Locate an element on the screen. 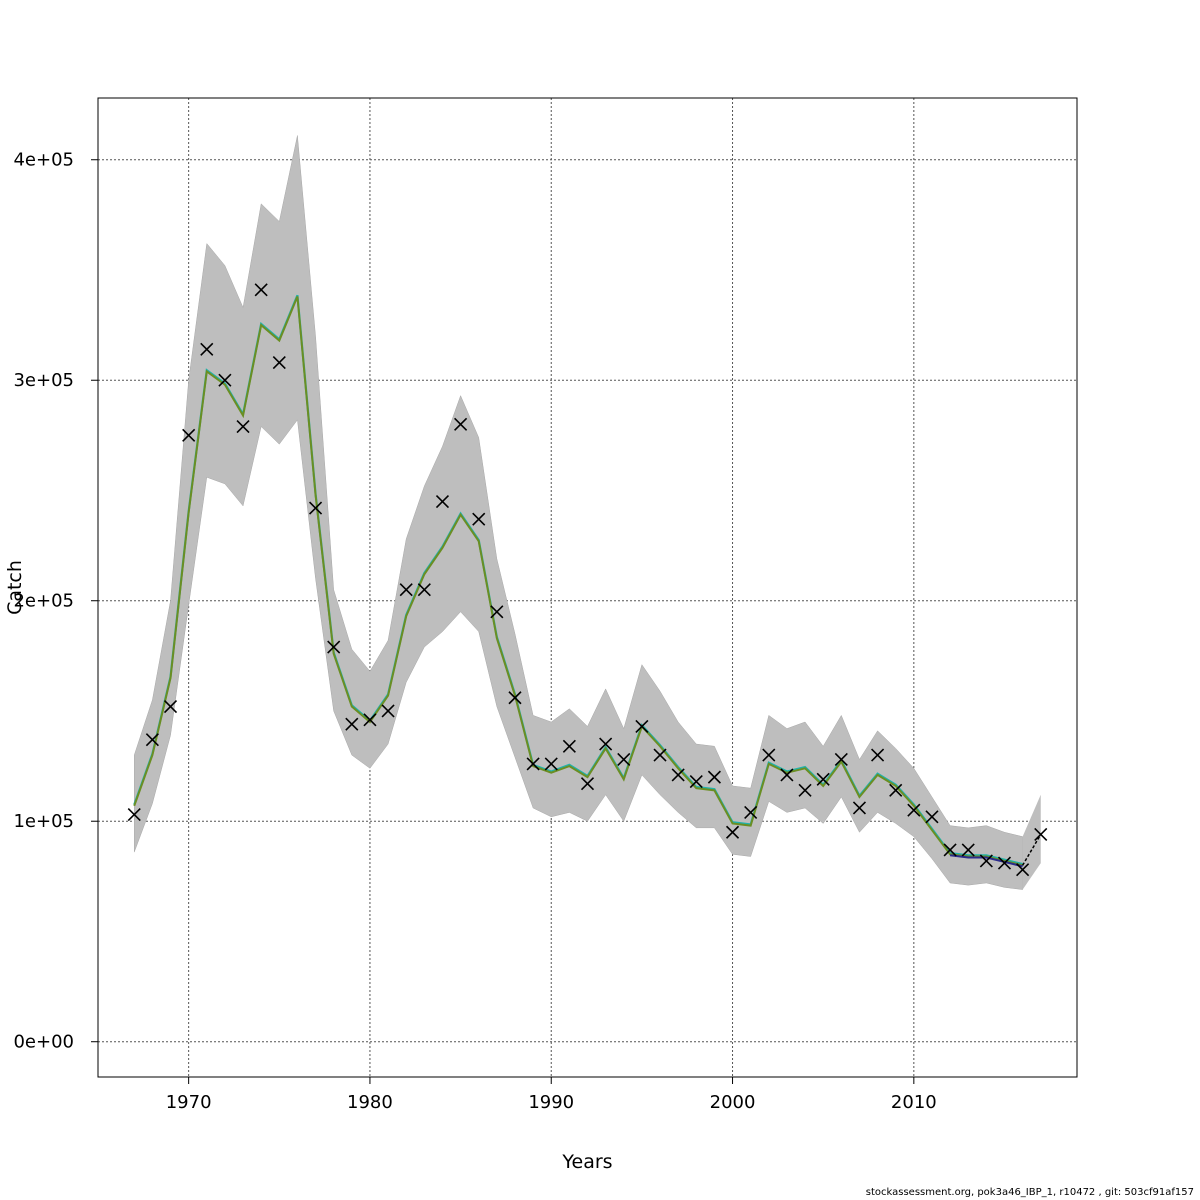 This screenshot has width=1200, height=1200. fitted-line-recent is located at coordinates (986, 861).